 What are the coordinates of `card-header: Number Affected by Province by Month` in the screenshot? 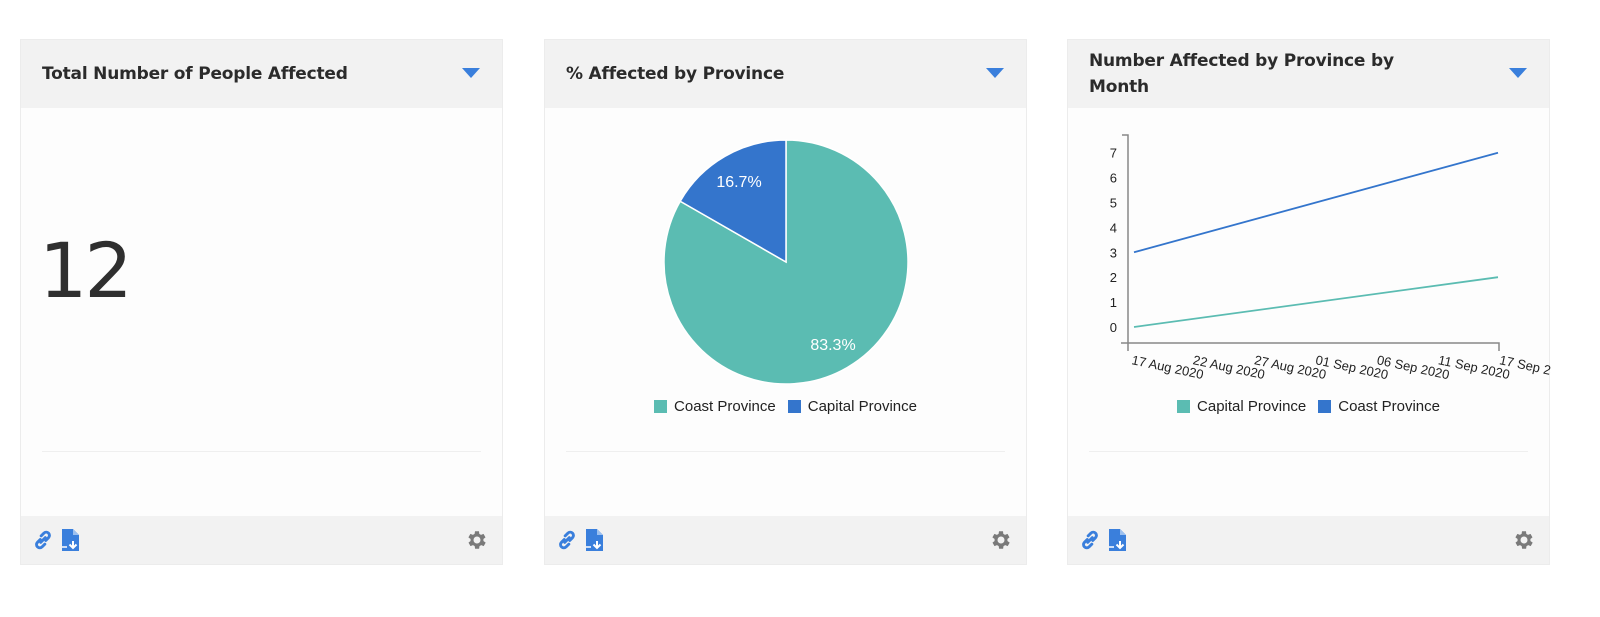 It's located at (1308, 74).